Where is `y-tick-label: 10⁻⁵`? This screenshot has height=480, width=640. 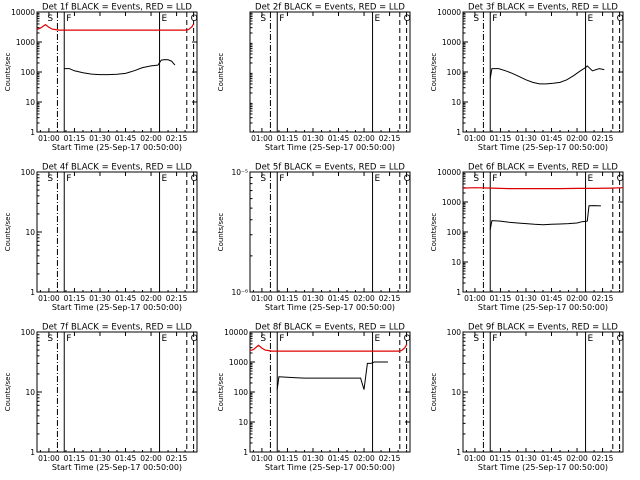 y-tick-label: 10⁻⁵ is located at coordinates (239, 172).